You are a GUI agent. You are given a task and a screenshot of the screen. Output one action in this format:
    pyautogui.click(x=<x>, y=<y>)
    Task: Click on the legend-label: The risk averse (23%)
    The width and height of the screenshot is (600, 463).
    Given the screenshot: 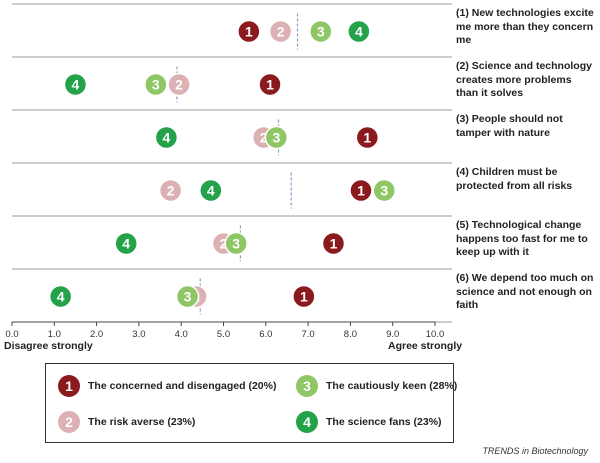 What is the action you would take?
    pyautogui.click(x=142, y=422)
    